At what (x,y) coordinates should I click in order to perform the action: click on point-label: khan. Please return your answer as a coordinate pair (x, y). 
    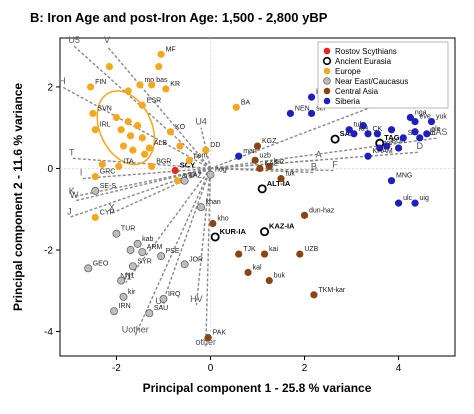
    Looking at the image, I should click on (213, 202).